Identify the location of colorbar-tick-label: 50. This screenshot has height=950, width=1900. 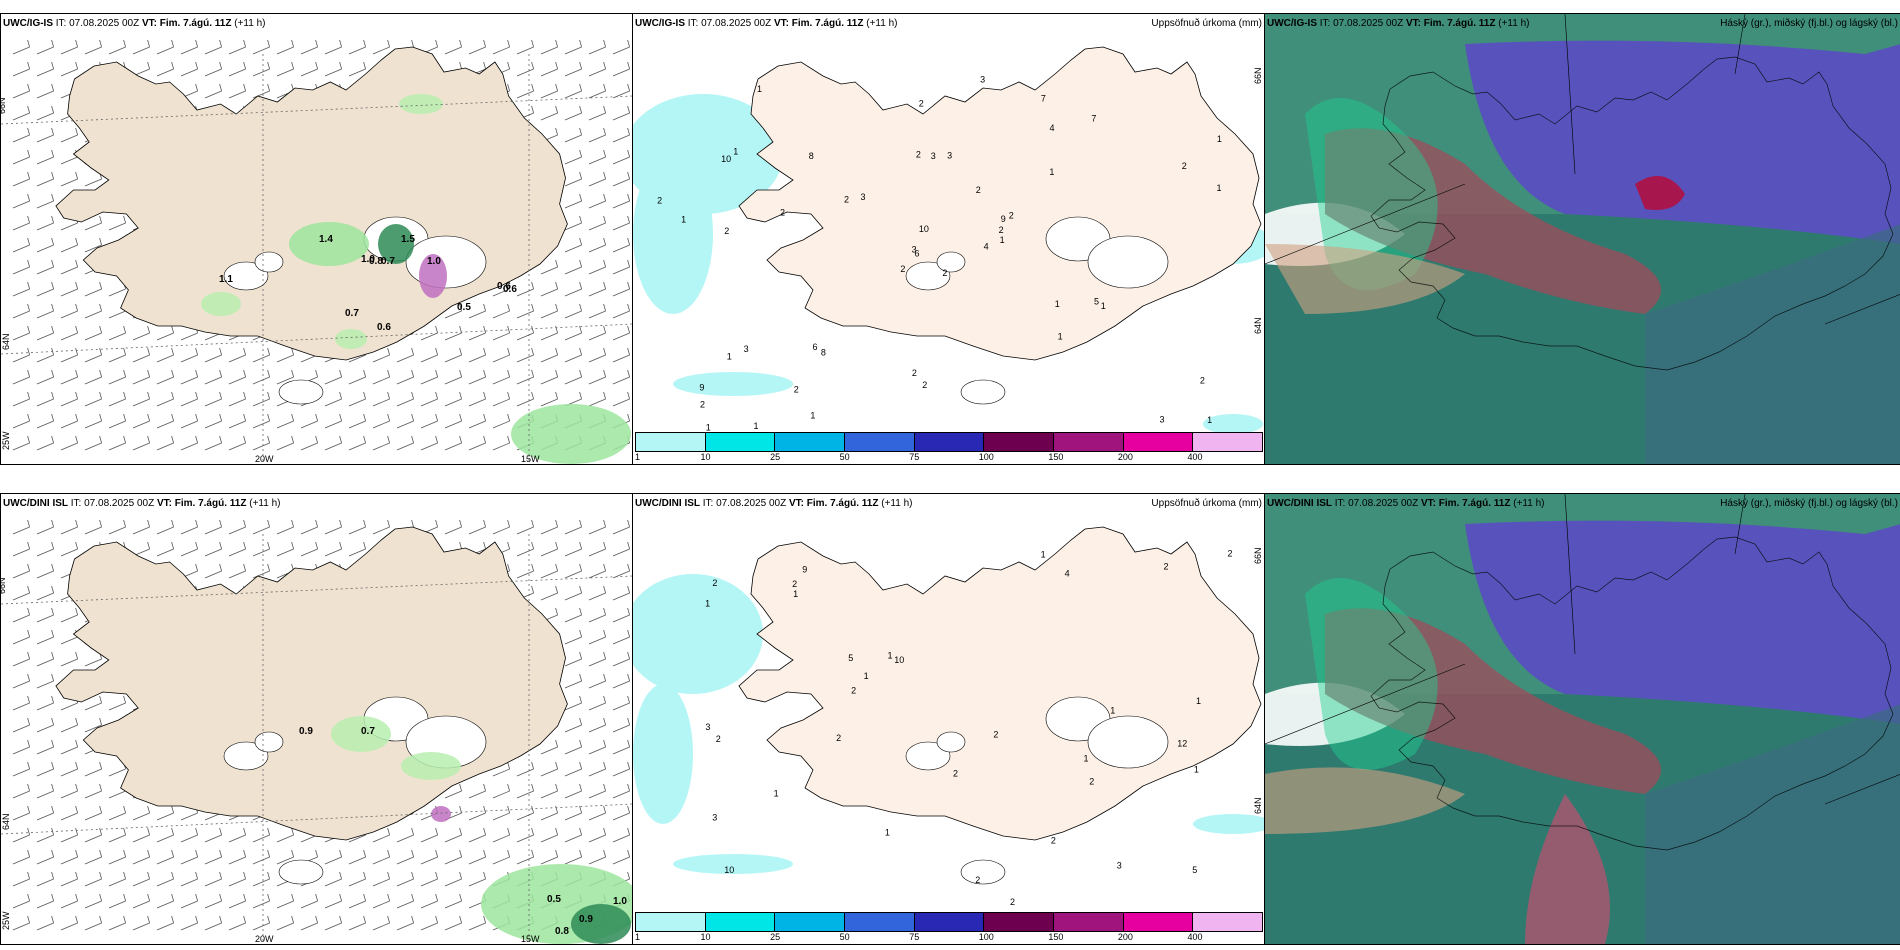
(844, 937).